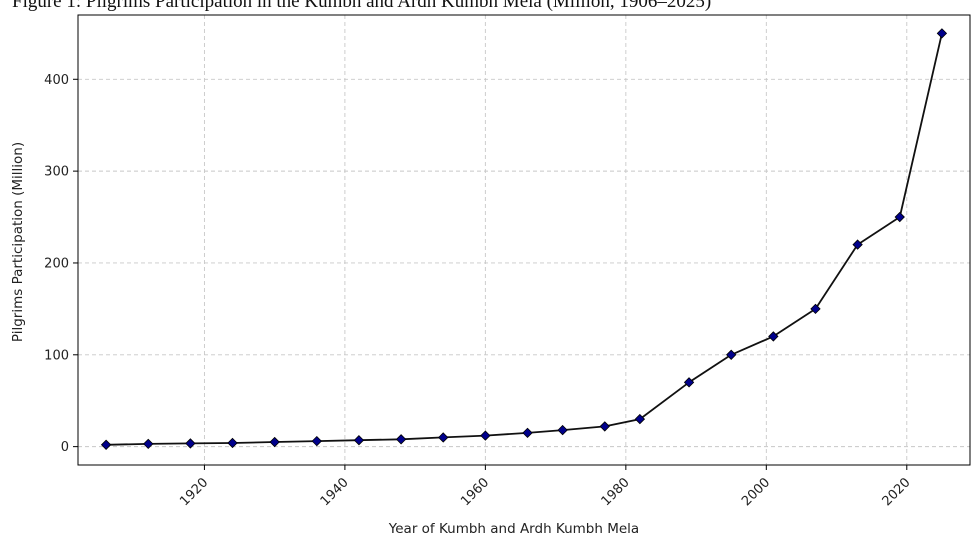  What do you see at coordinates (815, 309) in the screenshot?
I see `data-point-2007` at bounding box center [815, 309].